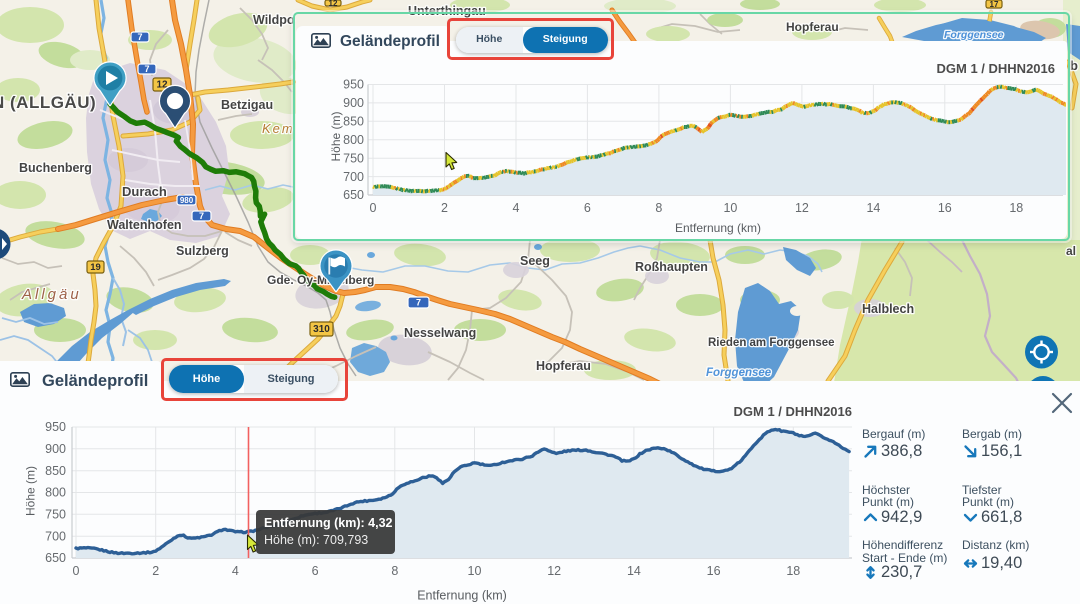 The width and height of the screenshot is (1080, 604). I want to click on svg-text: Sulzberg, so click(202, 251).